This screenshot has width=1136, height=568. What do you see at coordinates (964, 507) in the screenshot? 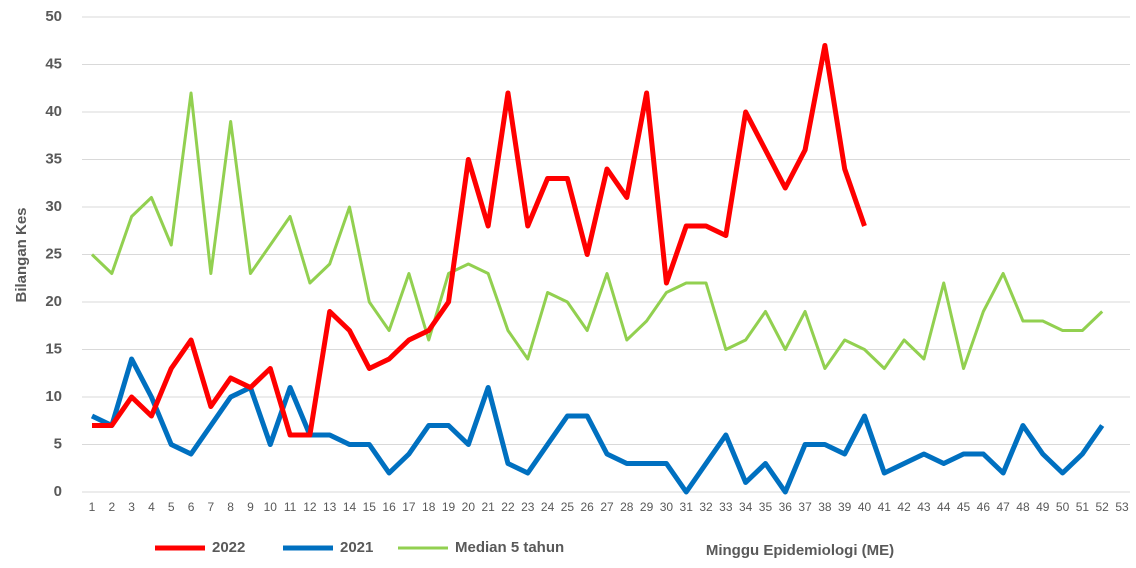
I see `x-tick-label: 45` at bounding box center [964, 507].